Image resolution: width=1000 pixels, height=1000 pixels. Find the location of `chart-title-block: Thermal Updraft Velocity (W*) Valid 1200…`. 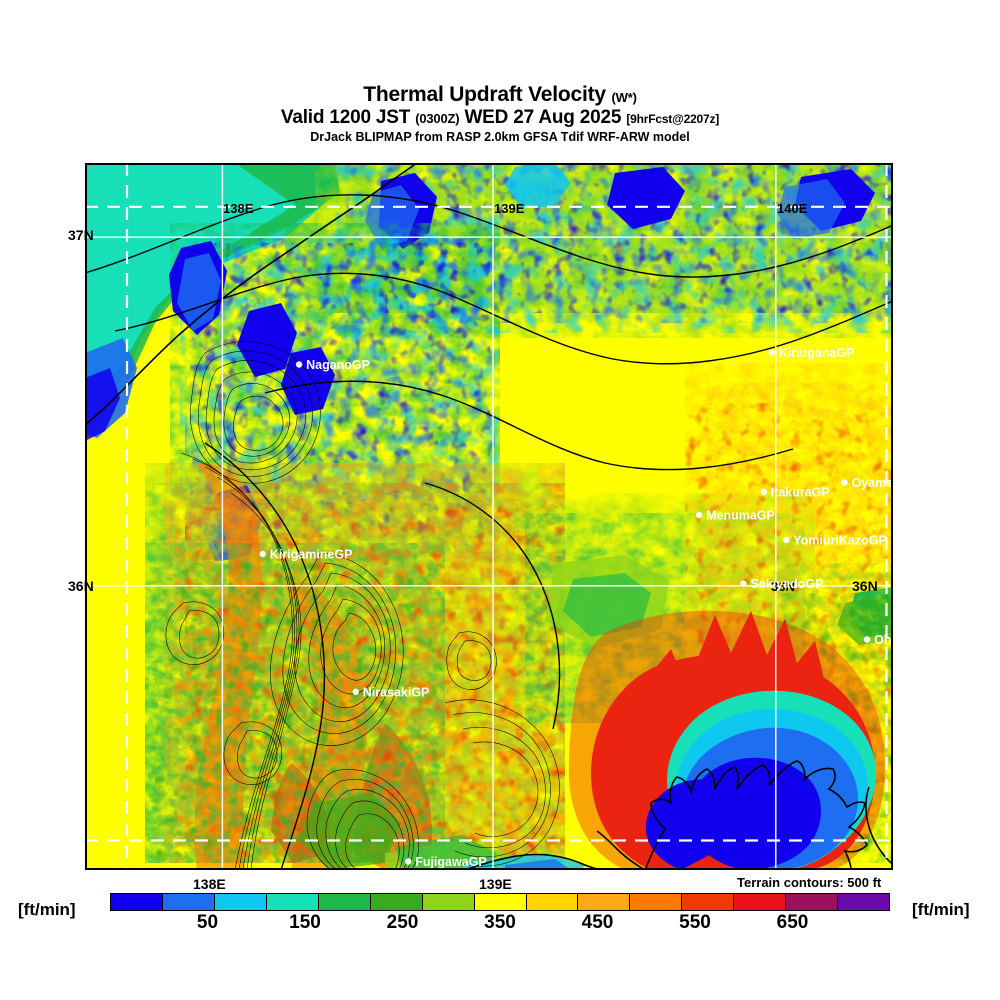

chart-title-block: Thermal Updraft Velocity (W*) Valid 1200… is located at coordinates (500, 114).